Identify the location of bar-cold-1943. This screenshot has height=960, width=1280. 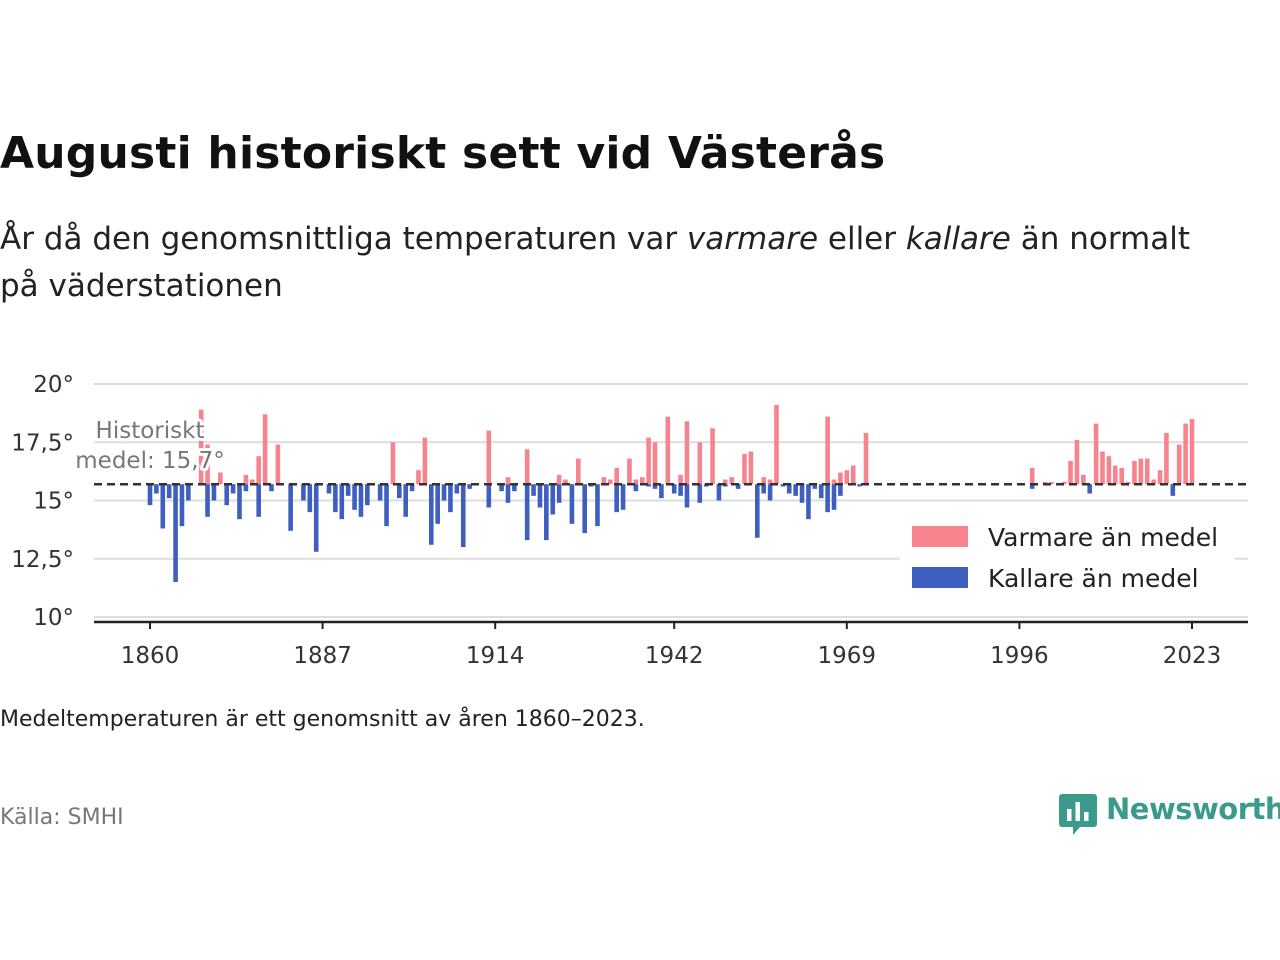
(680, 490).